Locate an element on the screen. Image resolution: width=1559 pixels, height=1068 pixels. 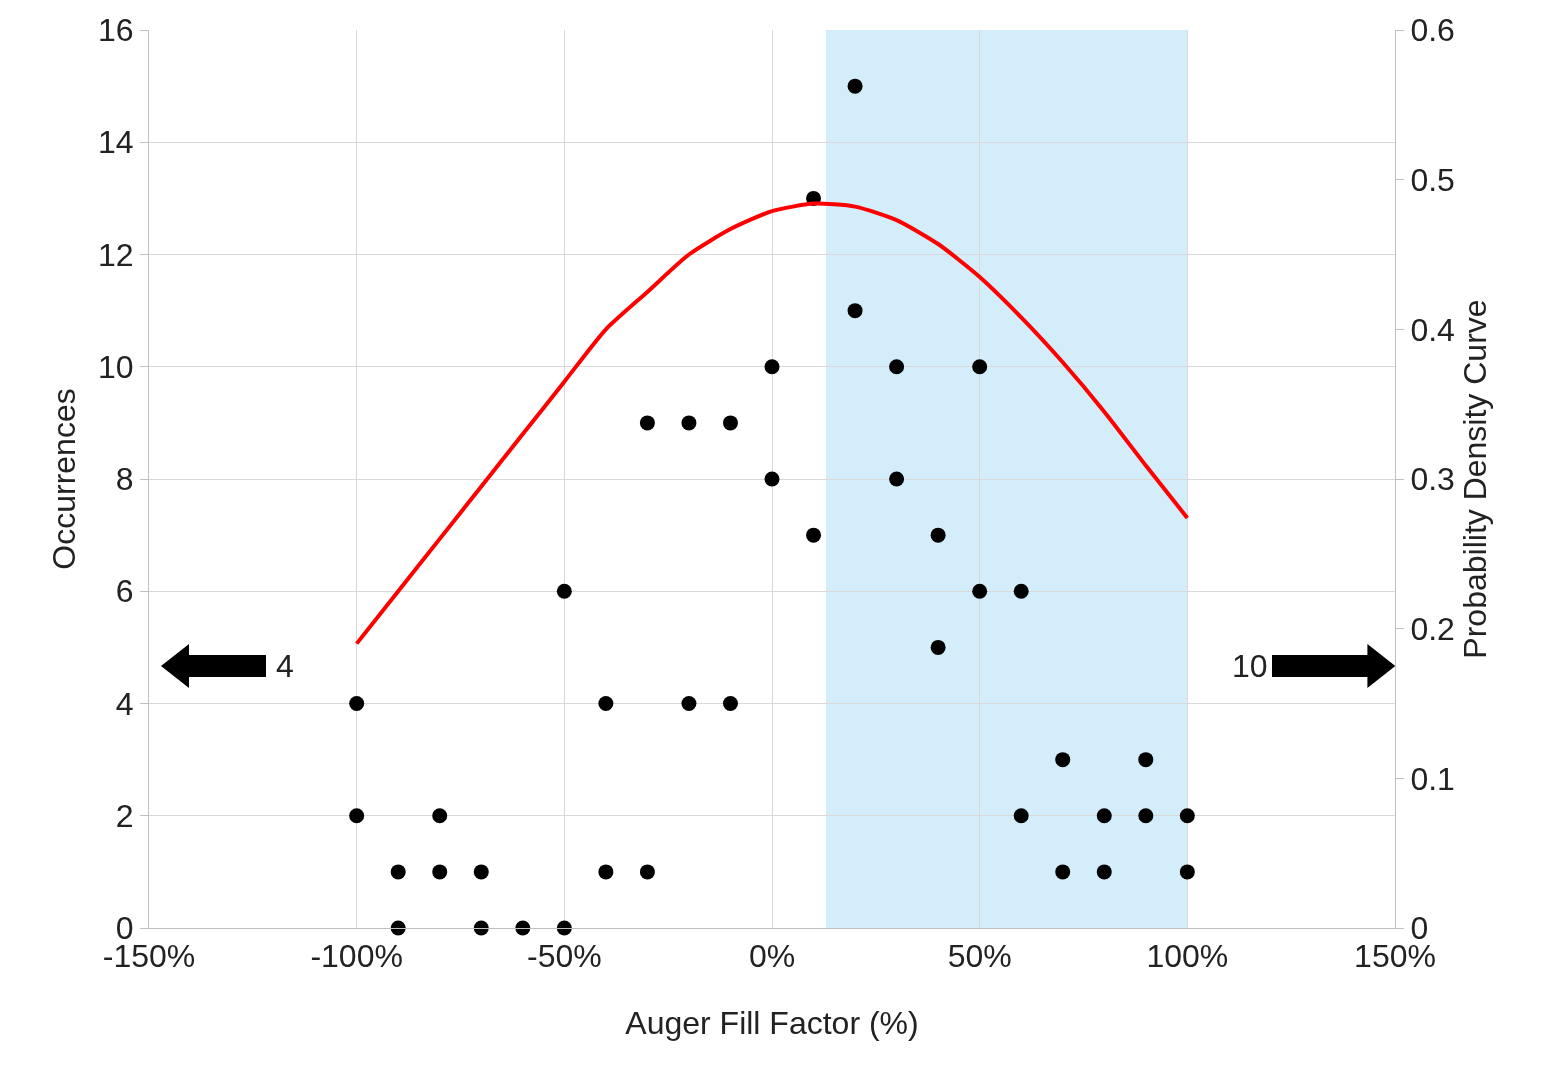
x-tick-label: -50% is located at coordinates (564, 956).